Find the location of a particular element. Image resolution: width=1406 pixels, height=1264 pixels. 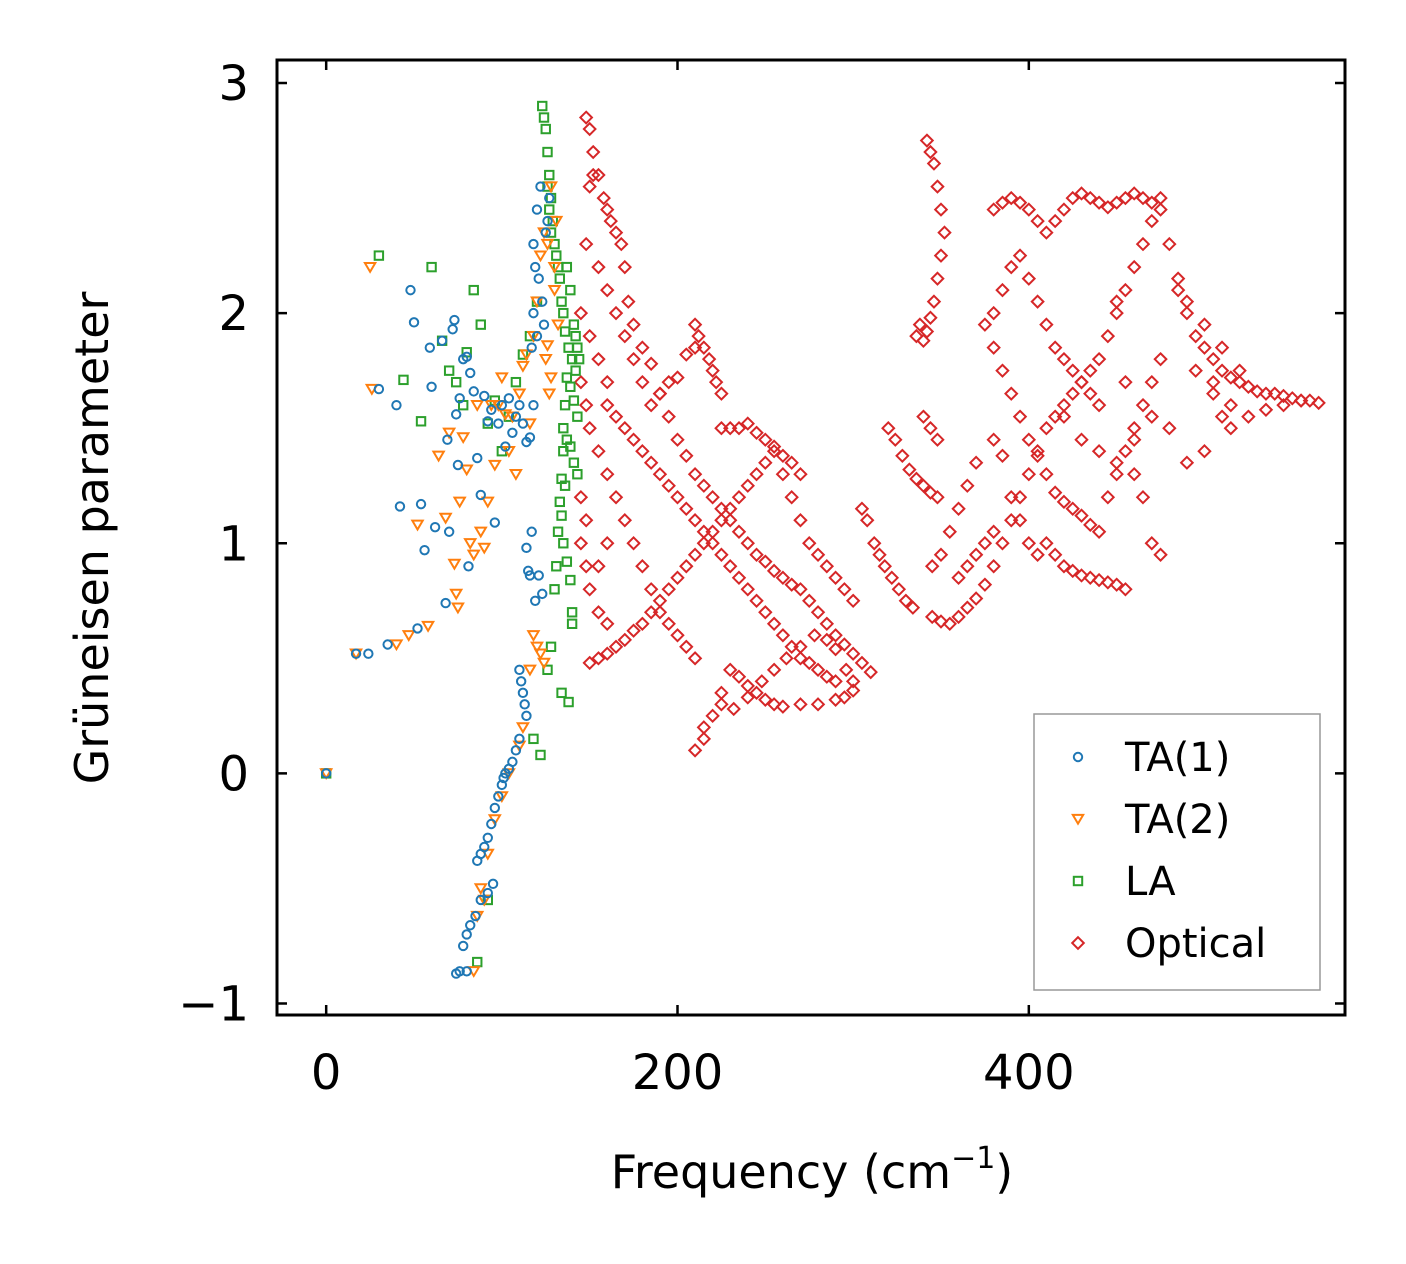

legend: TA(1) TA(2) LA Optical is located at coordinates (1177, 852).